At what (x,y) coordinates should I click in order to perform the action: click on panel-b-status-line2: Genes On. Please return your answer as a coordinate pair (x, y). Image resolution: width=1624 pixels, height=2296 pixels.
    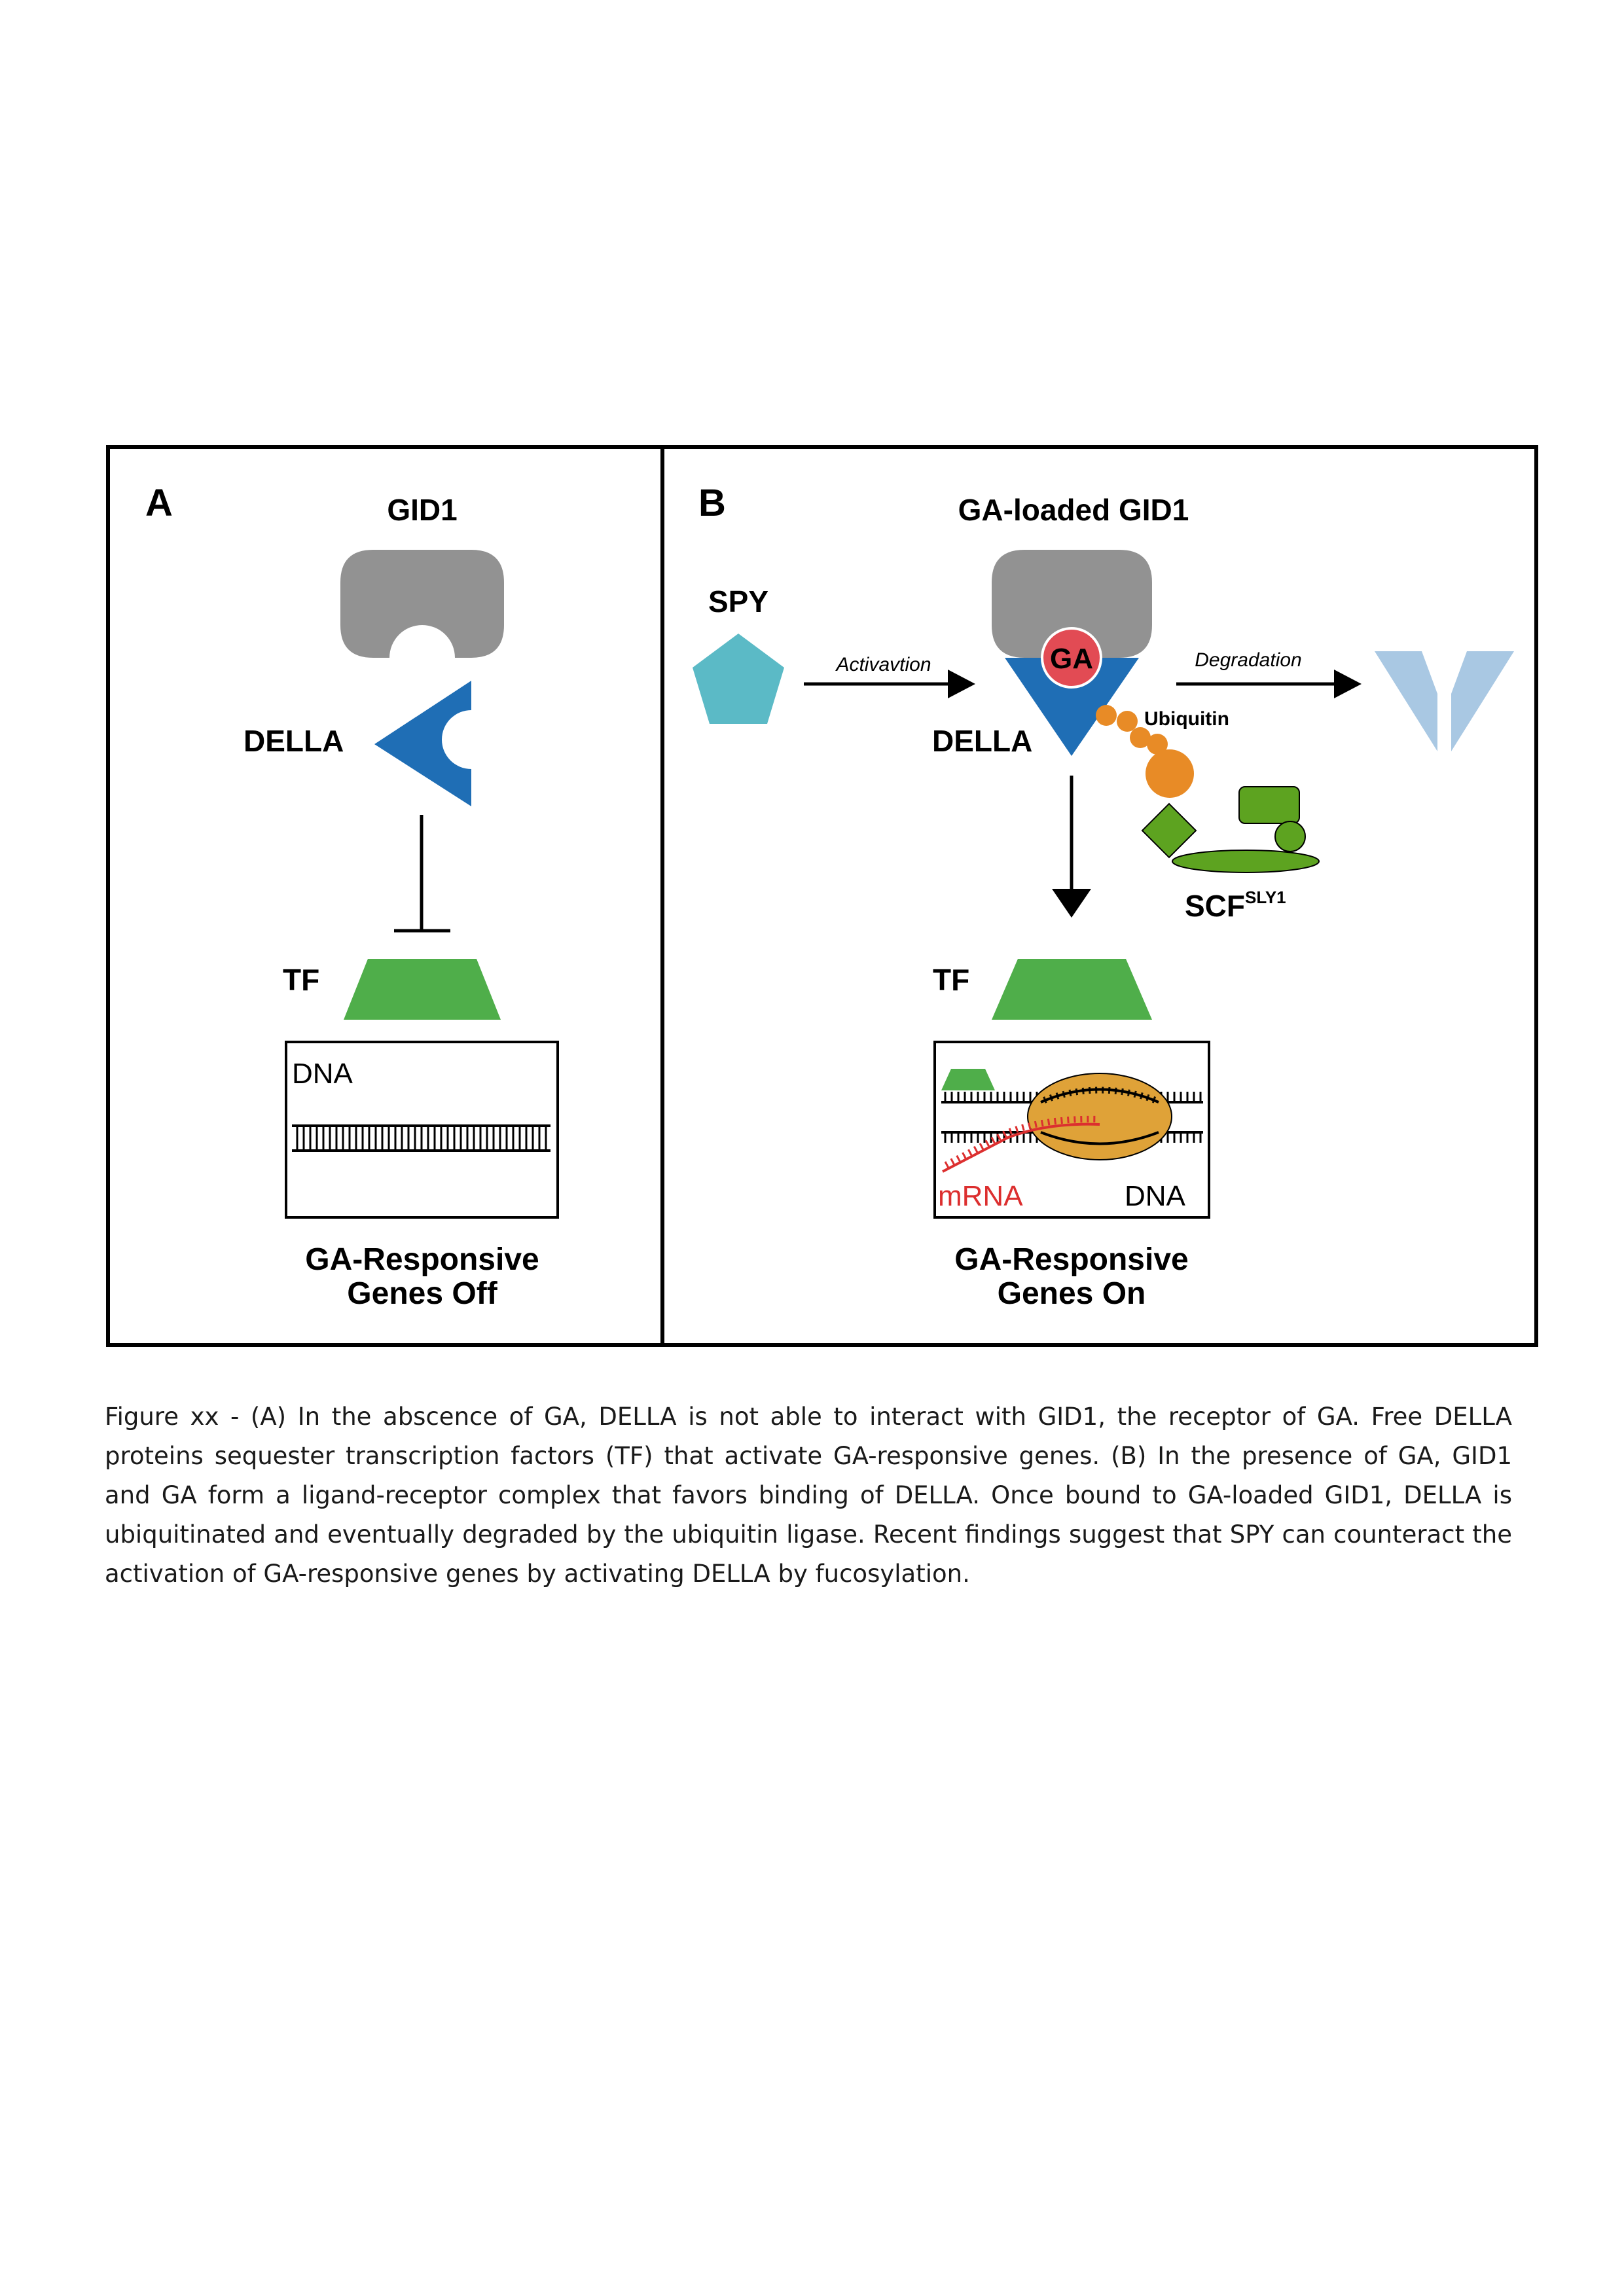
    Looking at the image, I should click on (1072, 1293).